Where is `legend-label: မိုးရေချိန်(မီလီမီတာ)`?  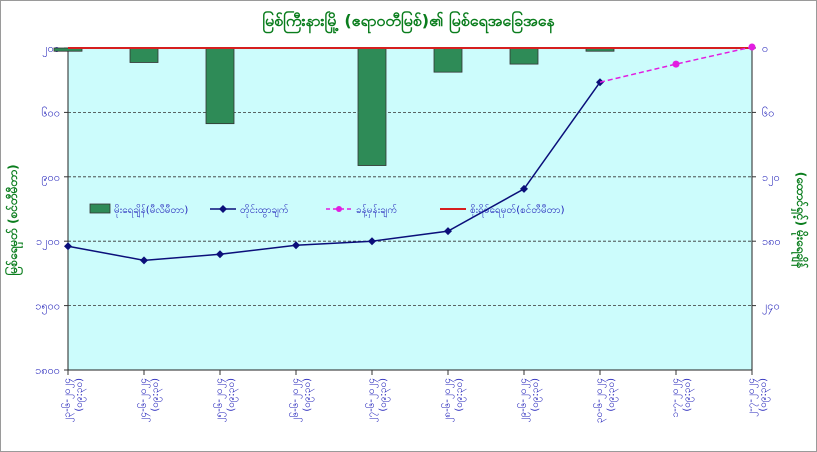
legend-label: မိုးရေချိန်(မီလီမီတာ) is located at coordinates (151, 210).